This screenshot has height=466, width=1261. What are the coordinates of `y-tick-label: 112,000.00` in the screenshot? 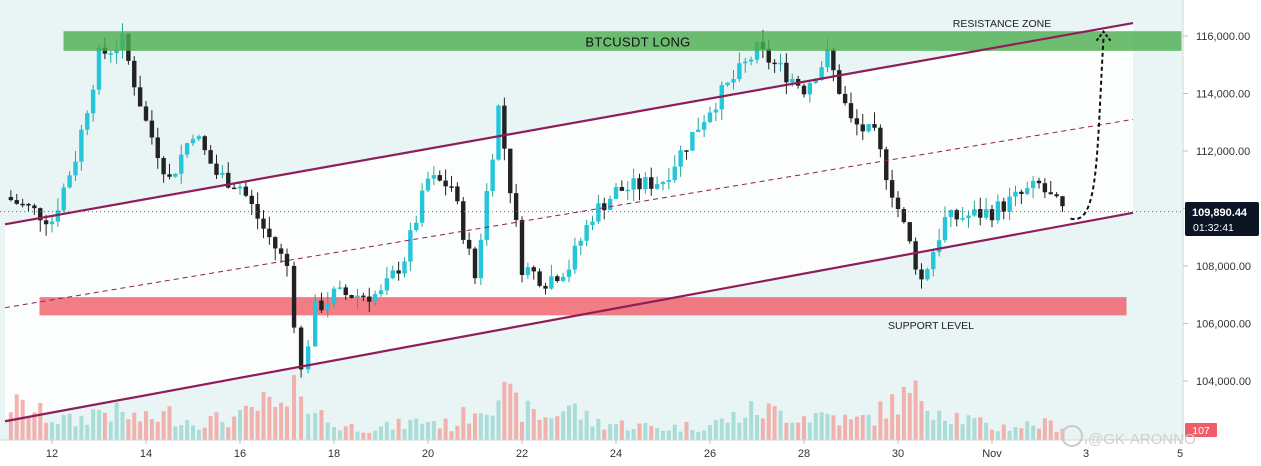 It's located at (1223, 152).